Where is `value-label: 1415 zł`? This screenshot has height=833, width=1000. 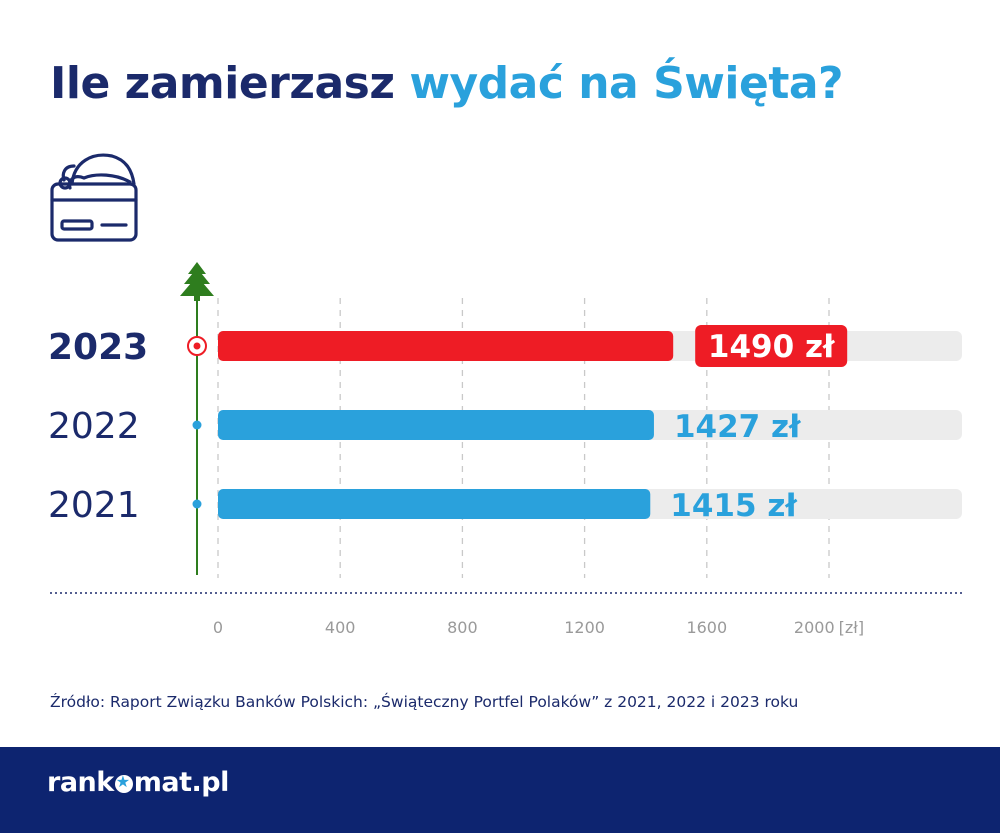 value-label: 1415 zł is located at coordinates (734, 506).